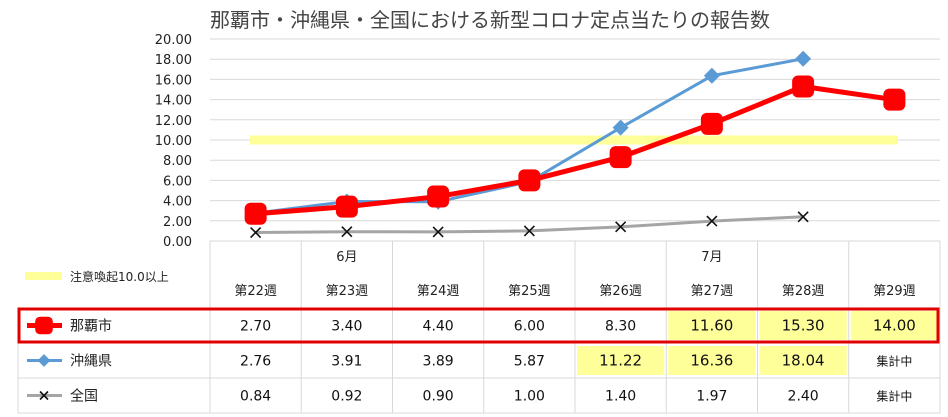 This screenshot has height=417, width=948. I want to click on table-cell: 2.76, so click(255, 362).